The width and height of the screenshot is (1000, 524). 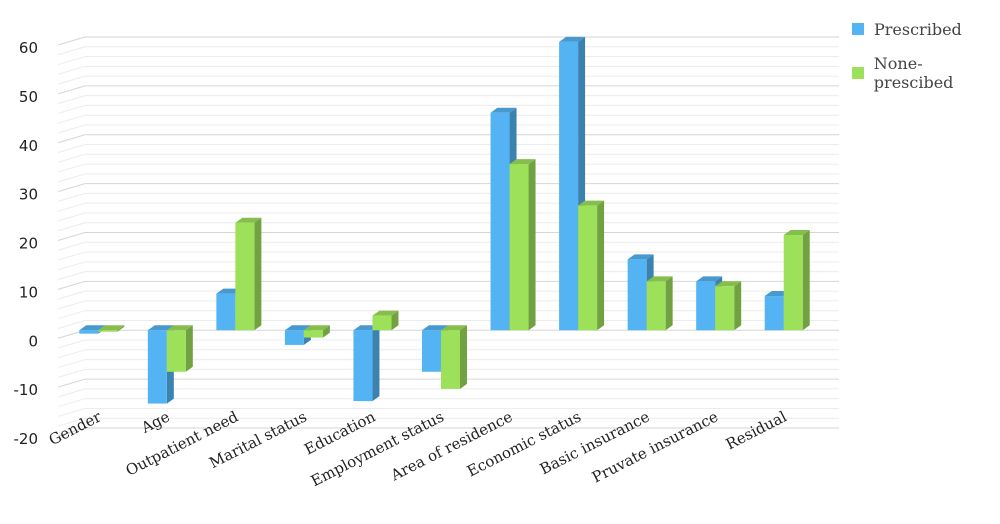 I want to click on legend-item-none-prescribed: None-prescibed, so click(x=926, y=73).